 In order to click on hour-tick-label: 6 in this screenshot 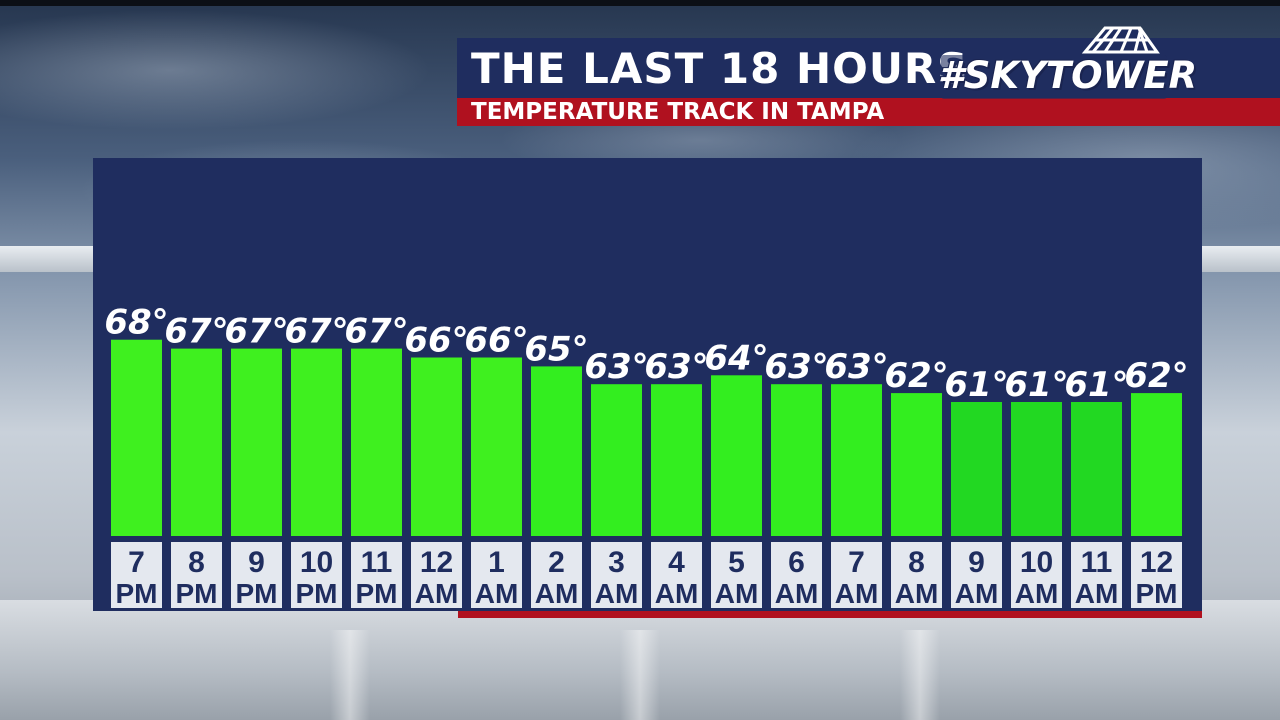, I will do `click(796, 562)`.